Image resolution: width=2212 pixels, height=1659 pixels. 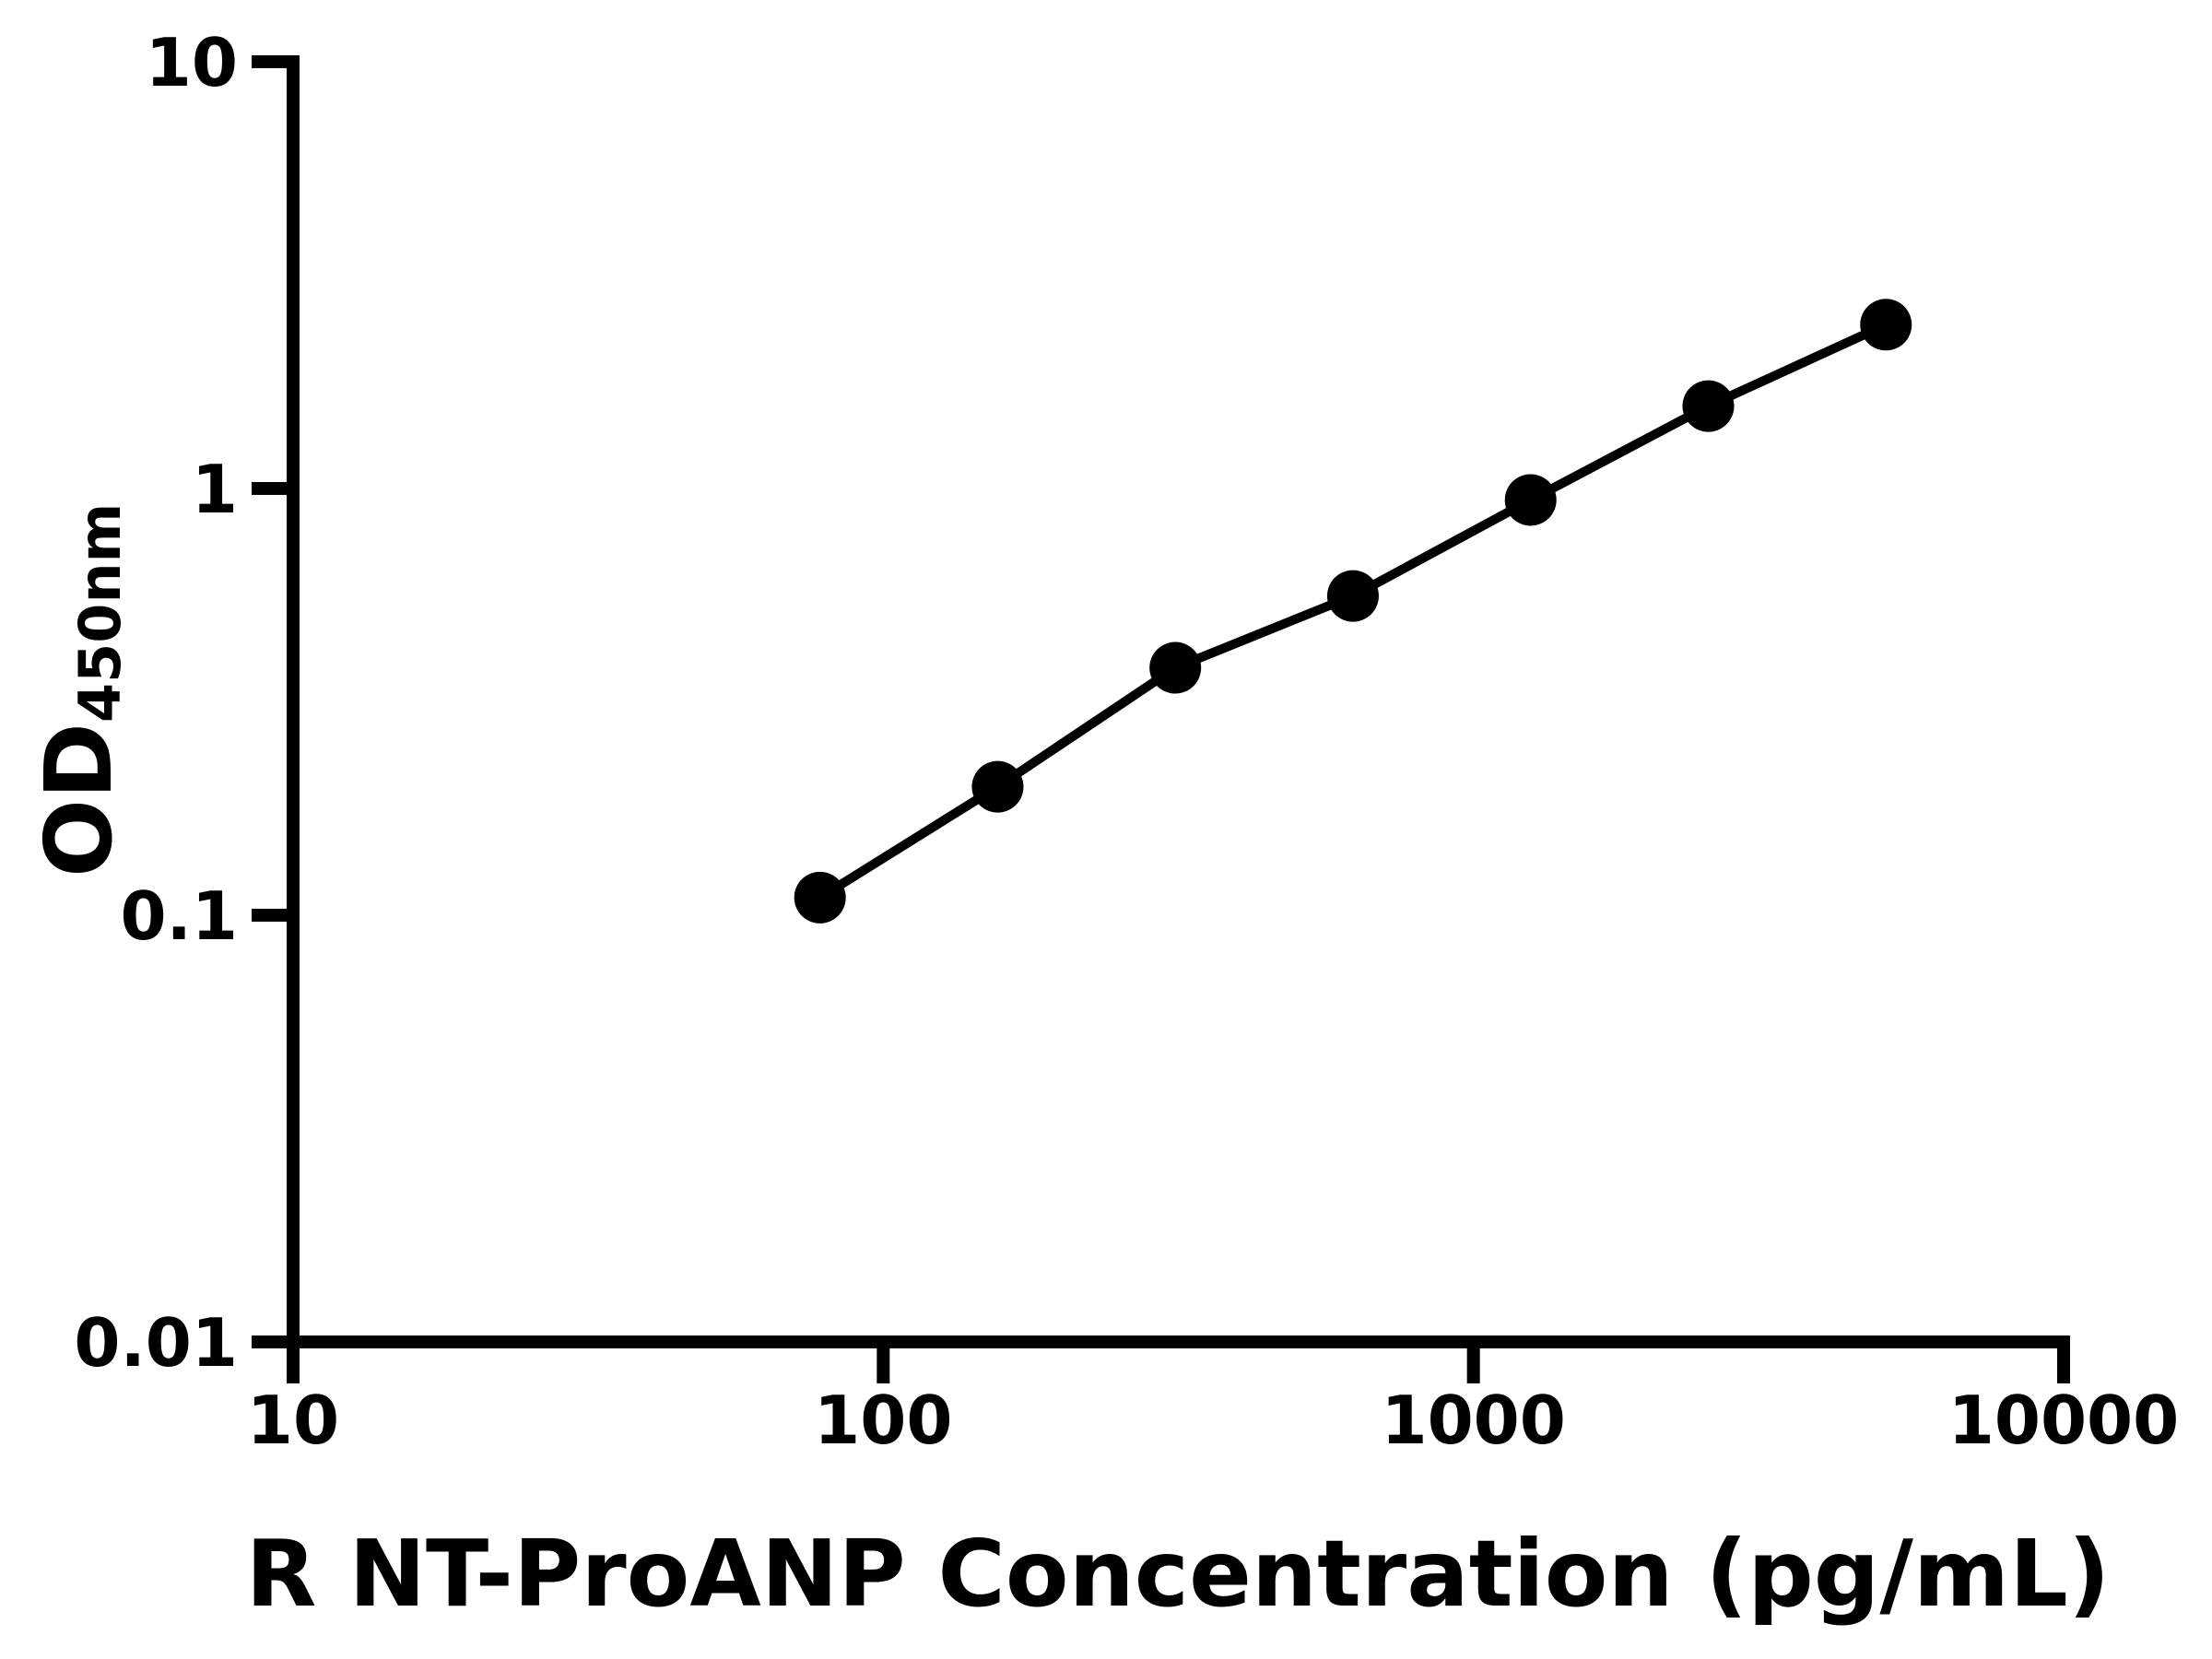 I want to click on x-tick-label: 10000, so click(x=2064, y=1420).